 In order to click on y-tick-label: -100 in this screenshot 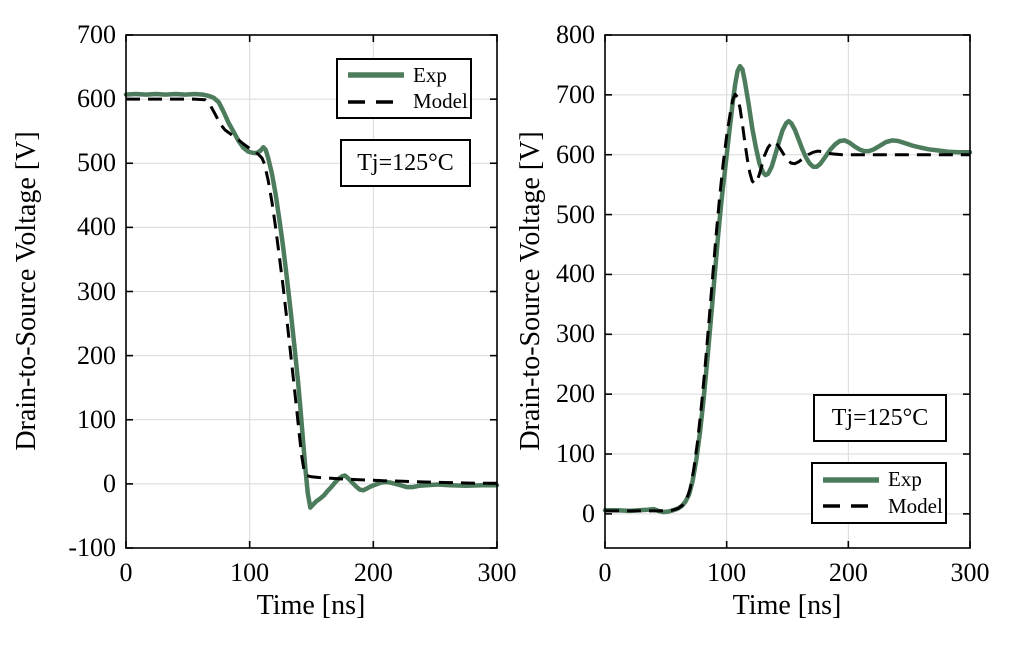, I will do `click(92, 547)`.